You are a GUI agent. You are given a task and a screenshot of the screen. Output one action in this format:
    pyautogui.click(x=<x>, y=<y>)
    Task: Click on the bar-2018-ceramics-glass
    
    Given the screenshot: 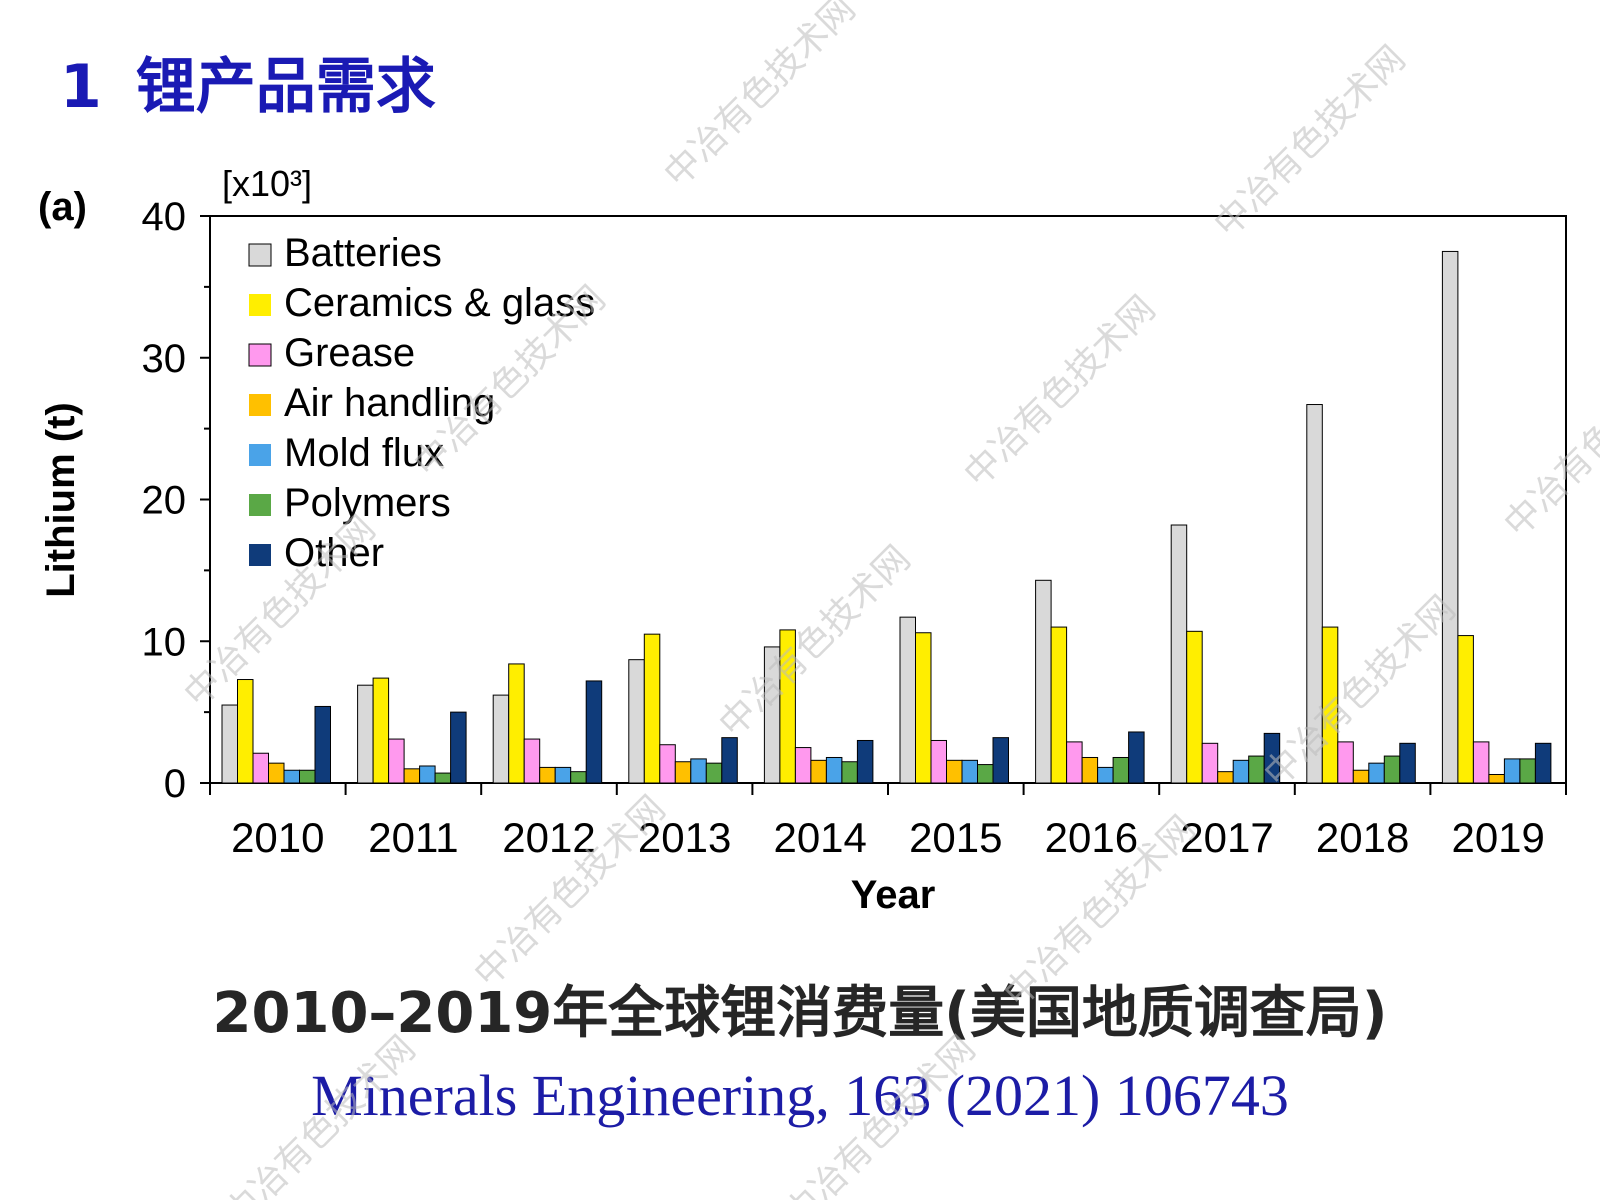 What is the action you would take?
    pyautogui.click(x=1330, y=705)
    